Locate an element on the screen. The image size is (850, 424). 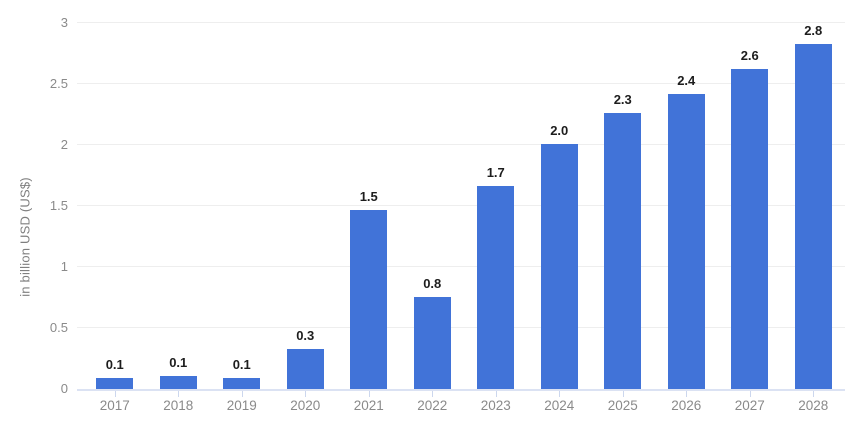
bar-value-label: 2.0 is located at coordinates (559, 130).